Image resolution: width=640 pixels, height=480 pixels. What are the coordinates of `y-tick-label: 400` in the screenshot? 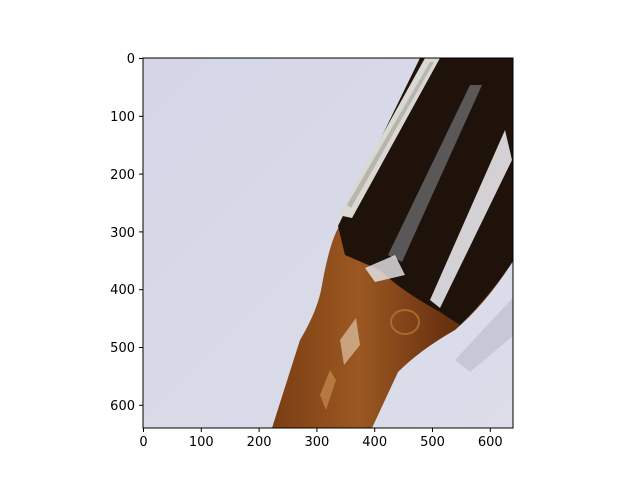 It's located at (122, 290).